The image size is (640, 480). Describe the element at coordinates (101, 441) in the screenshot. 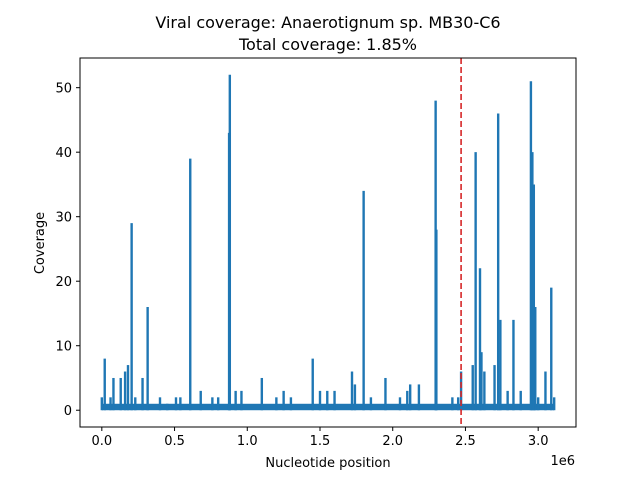

I see `x-tick-label: 0.0` at that location.